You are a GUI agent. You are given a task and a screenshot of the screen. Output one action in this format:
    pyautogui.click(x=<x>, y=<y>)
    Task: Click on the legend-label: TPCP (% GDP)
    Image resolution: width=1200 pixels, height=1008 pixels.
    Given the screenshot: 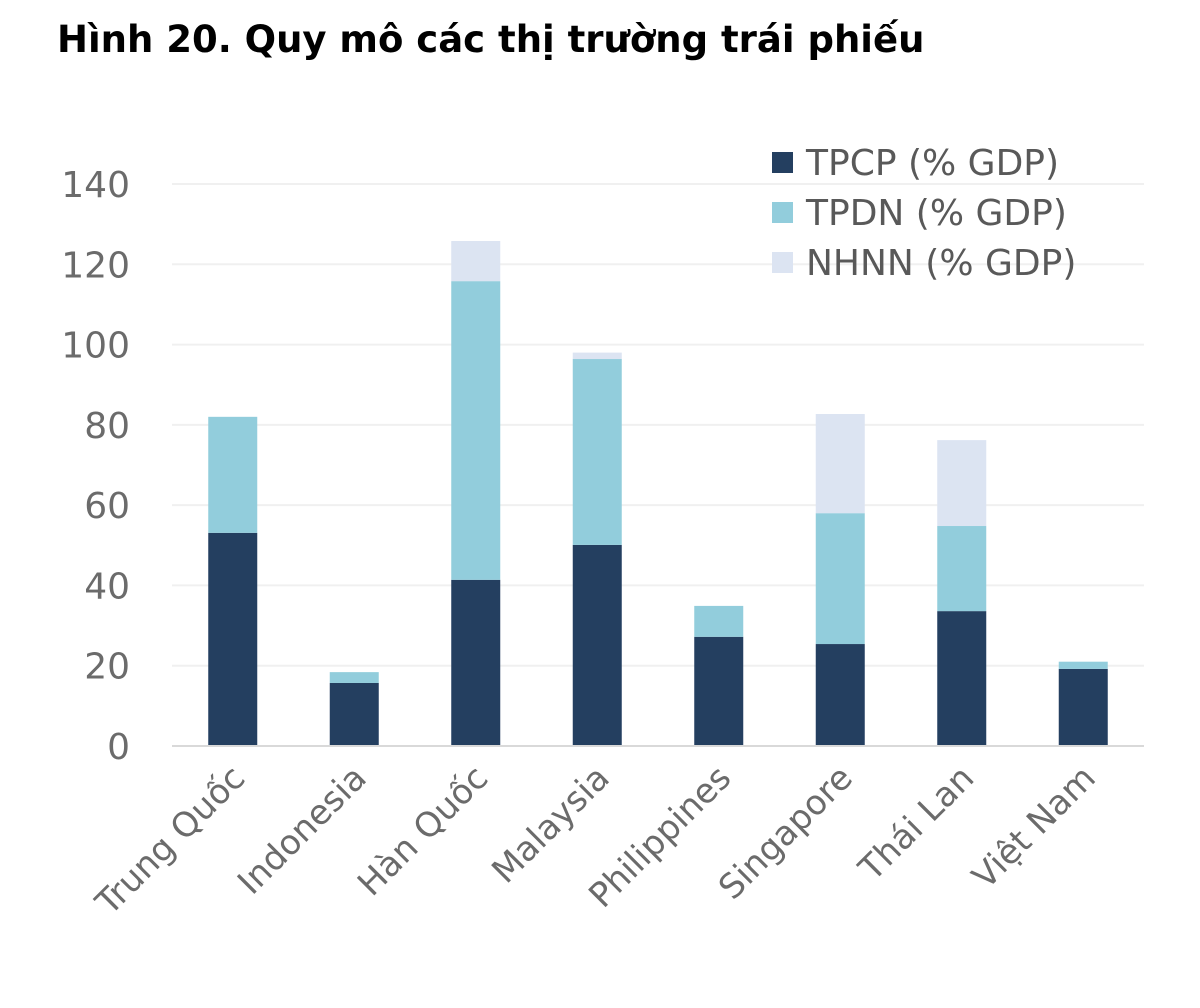 What is the action you would take?
    pyautogui.click(x=932, y=163)
    